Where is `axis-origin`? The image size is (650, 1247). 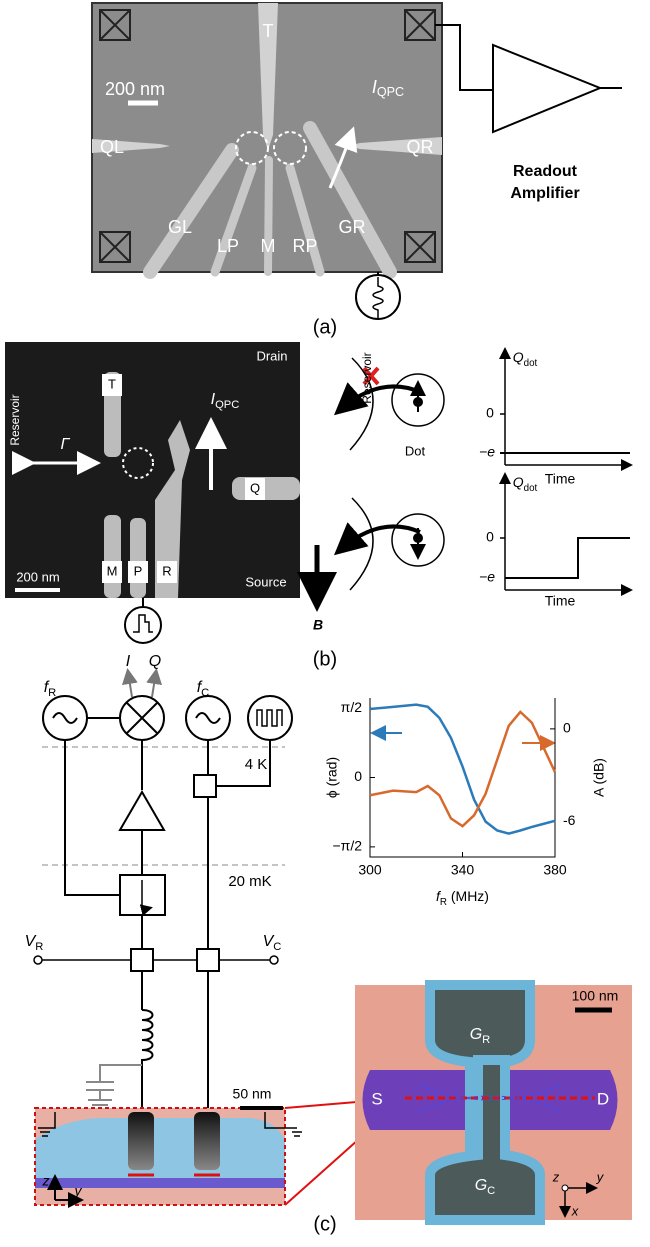
axis-origin is located at coordinates (565, 1188).